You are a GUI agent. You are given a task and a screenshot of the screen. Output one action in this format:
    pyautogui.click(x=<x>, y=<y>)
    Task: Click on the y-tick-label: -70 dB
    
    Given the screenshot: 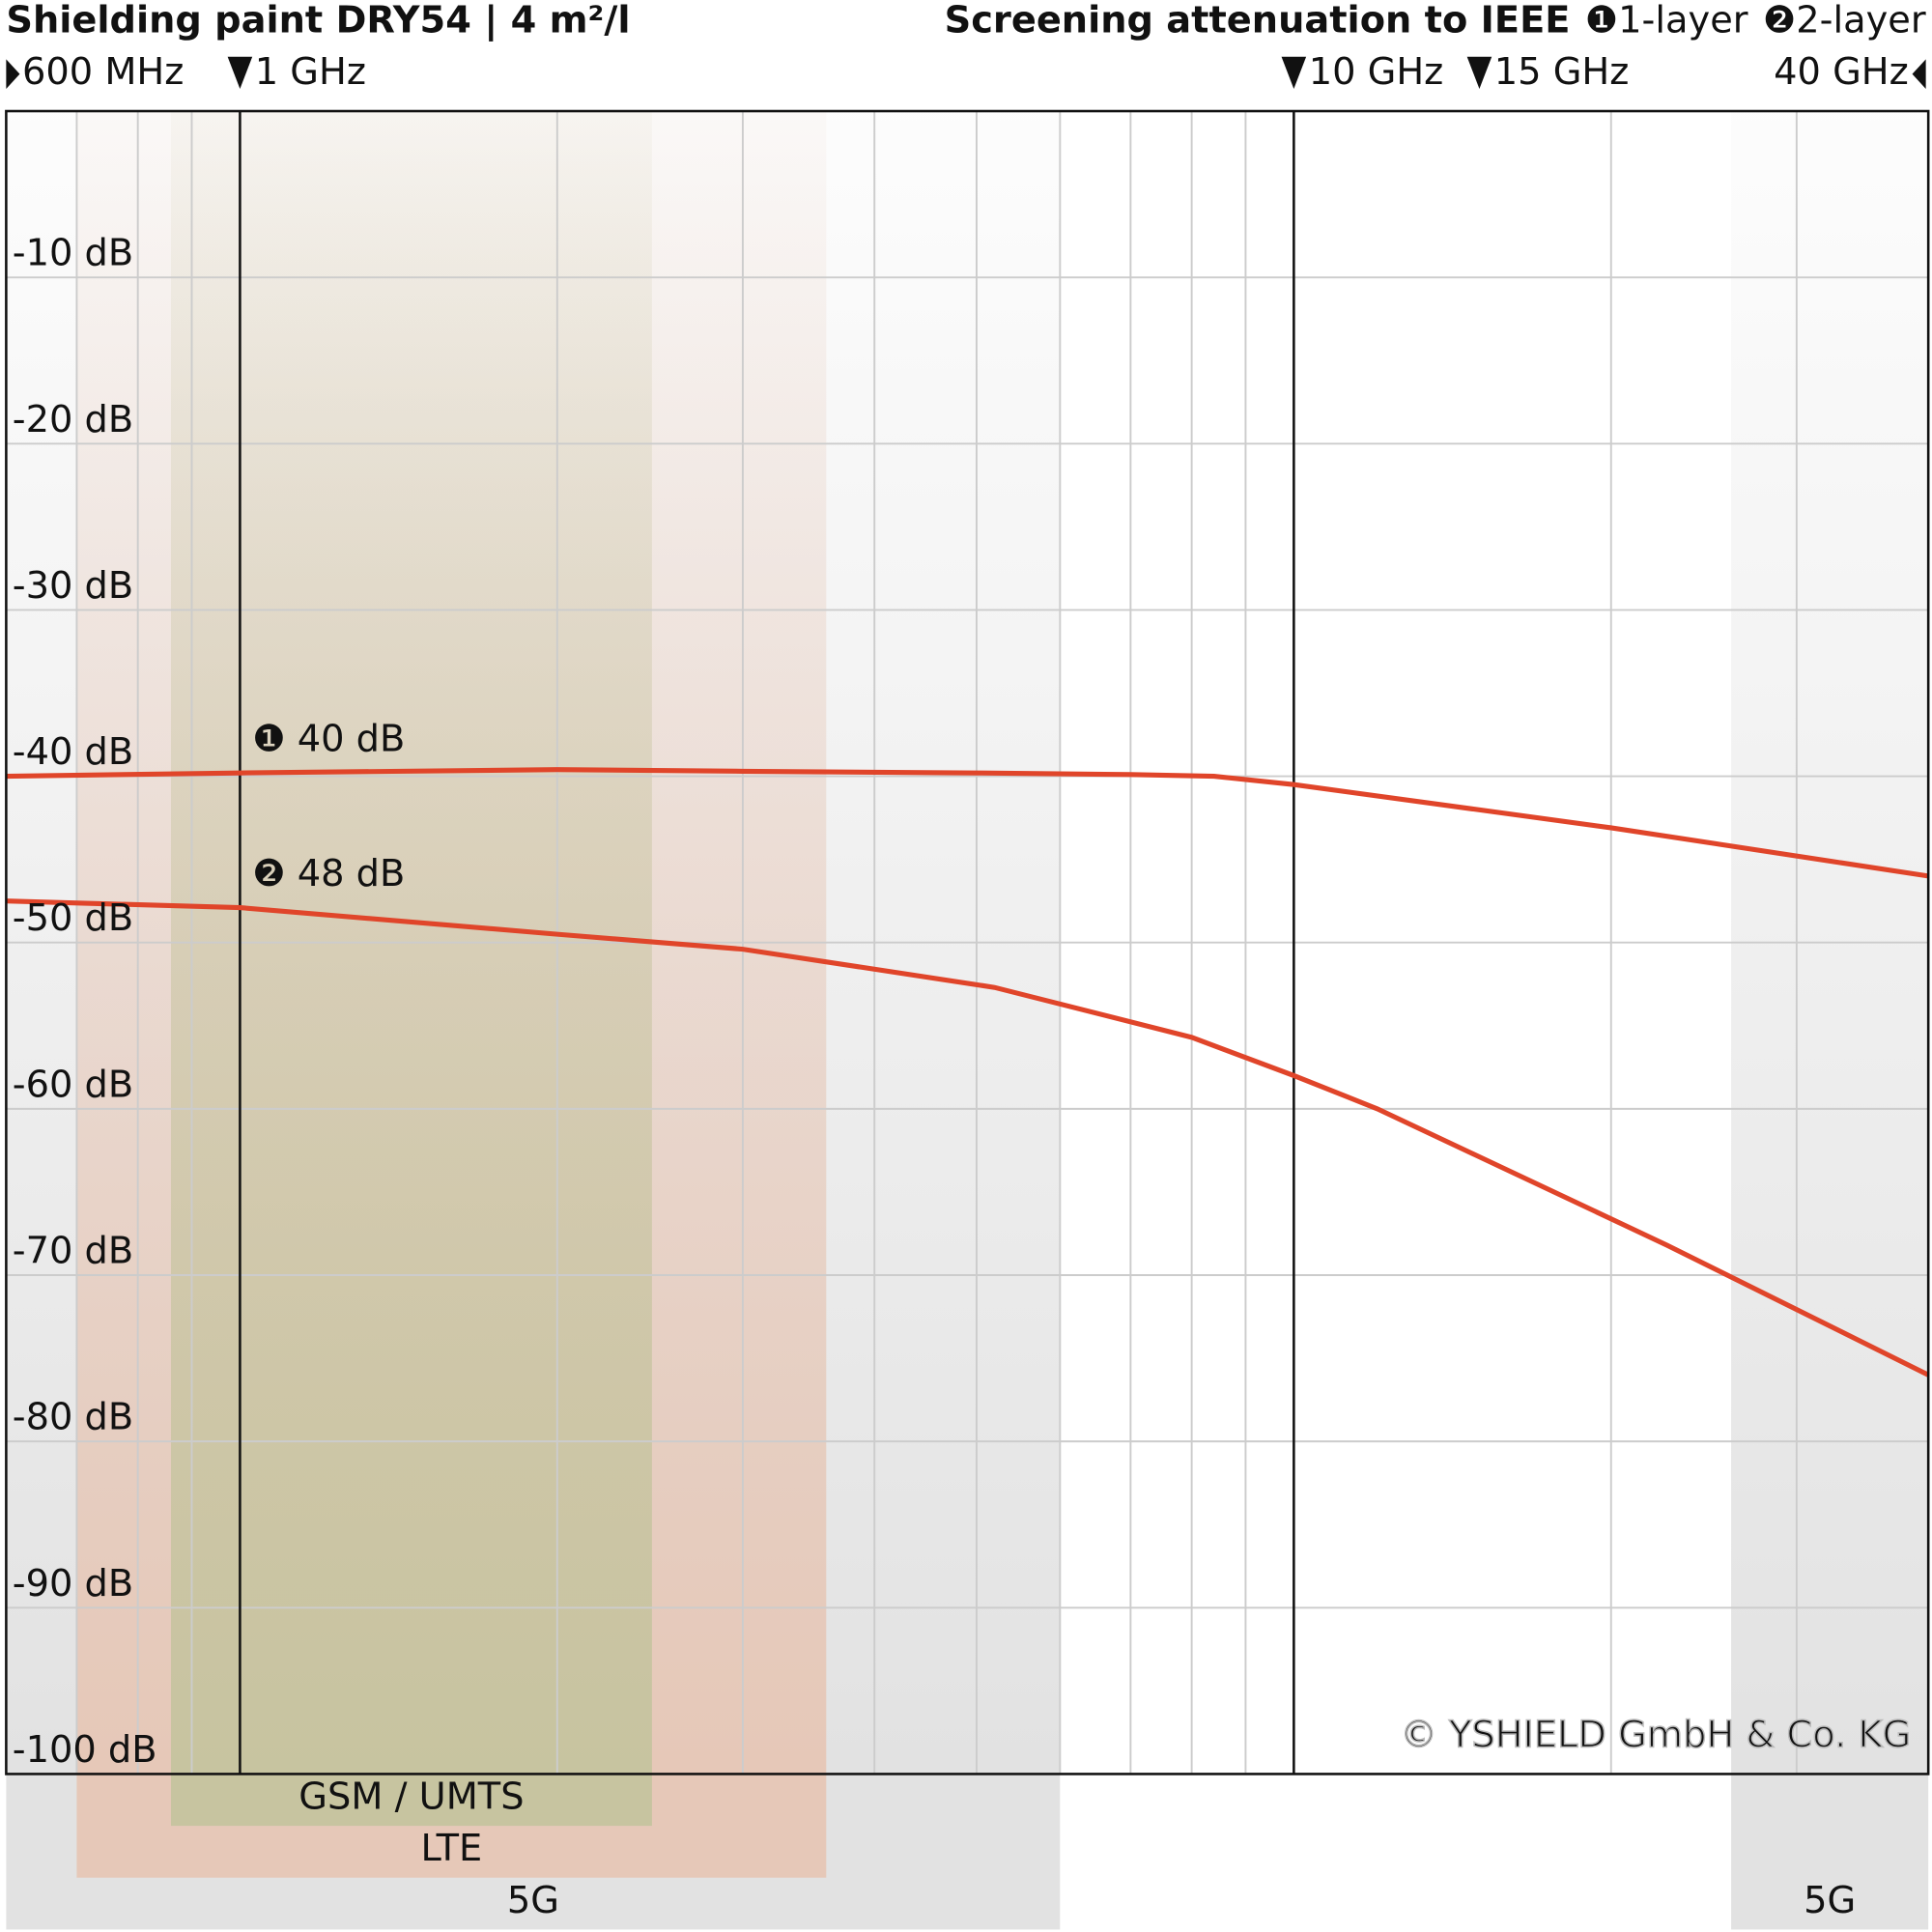 What is the action you would take?
    pyautogui.click(x=73, y=1250)
    